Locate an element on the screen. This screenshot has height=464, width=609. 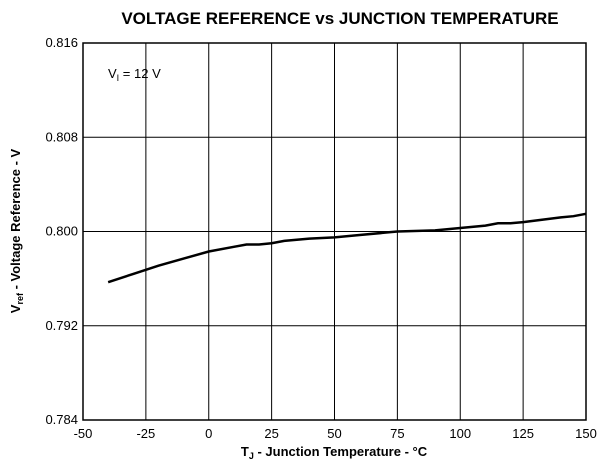
data-line is located at coordinates (347, 248).